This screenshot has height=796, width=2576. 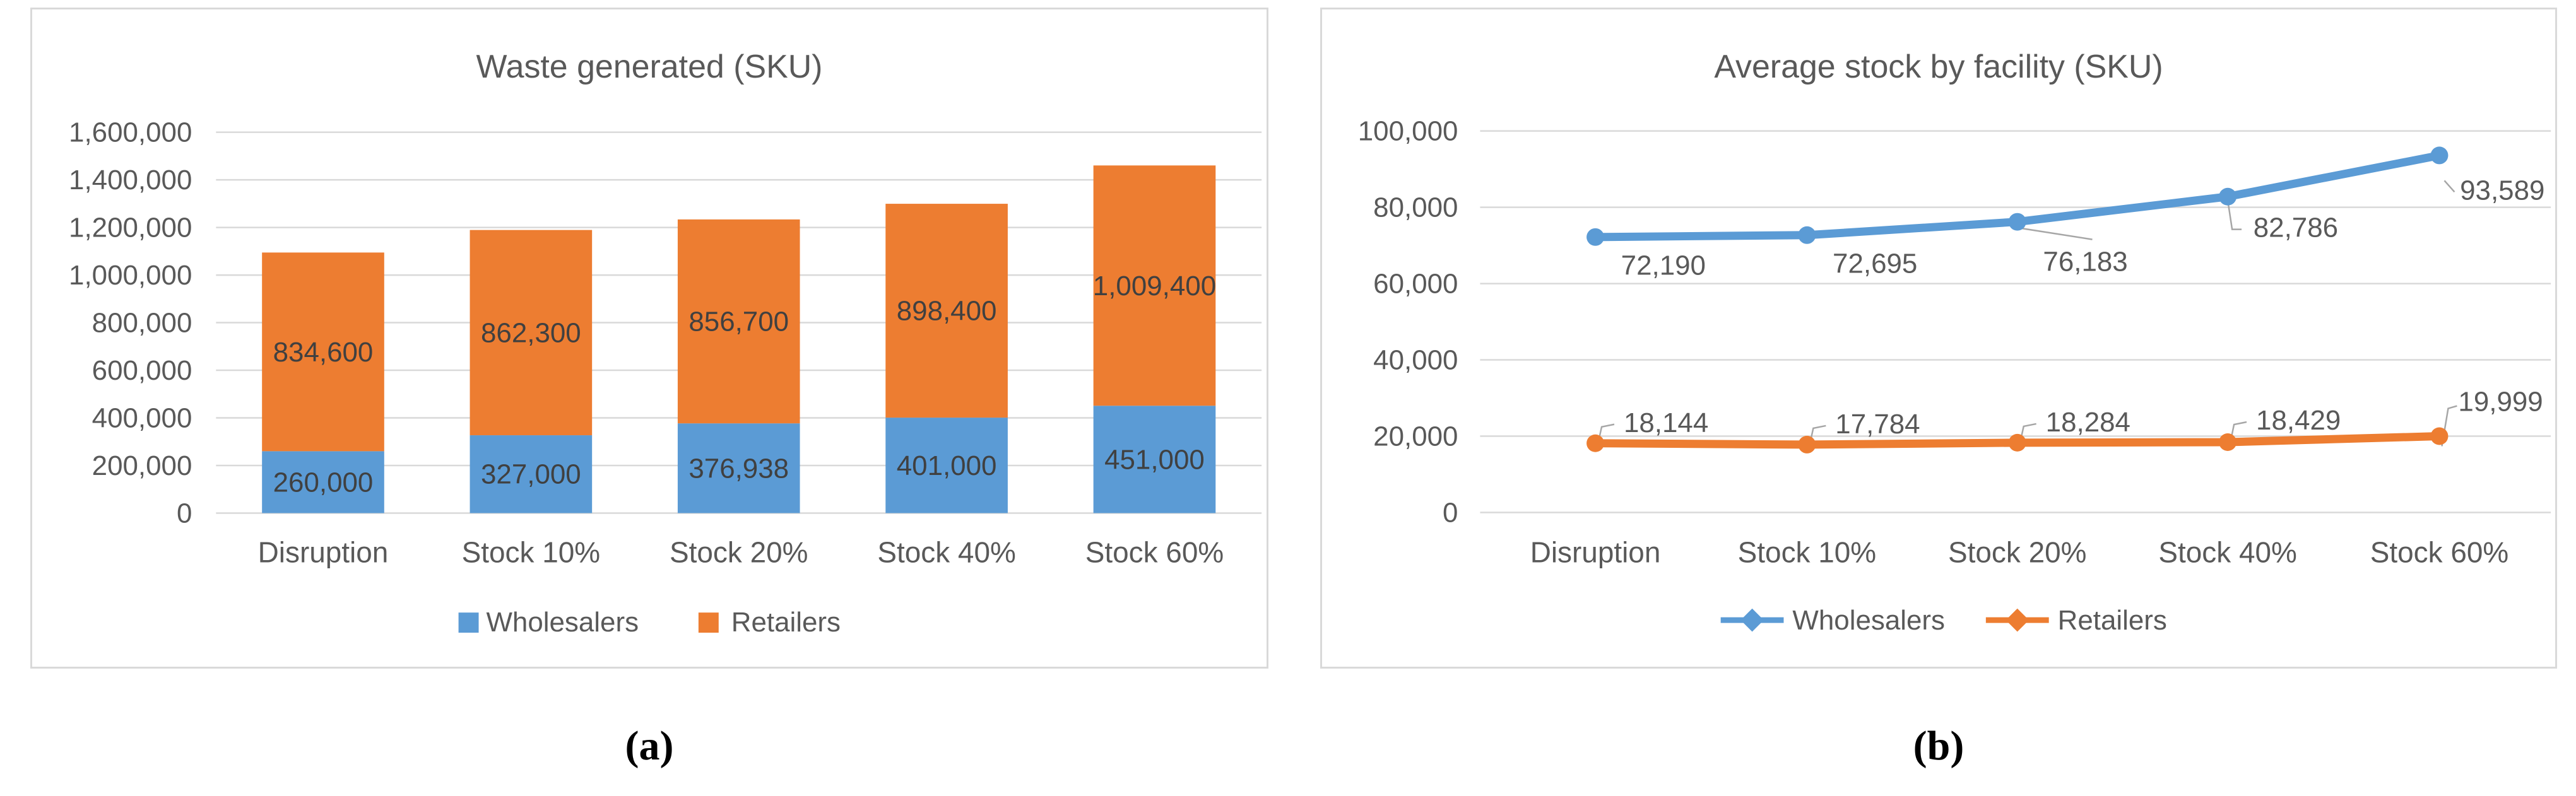 I want to click on y-tick-label: 800,000, so click(x=142, y=323).